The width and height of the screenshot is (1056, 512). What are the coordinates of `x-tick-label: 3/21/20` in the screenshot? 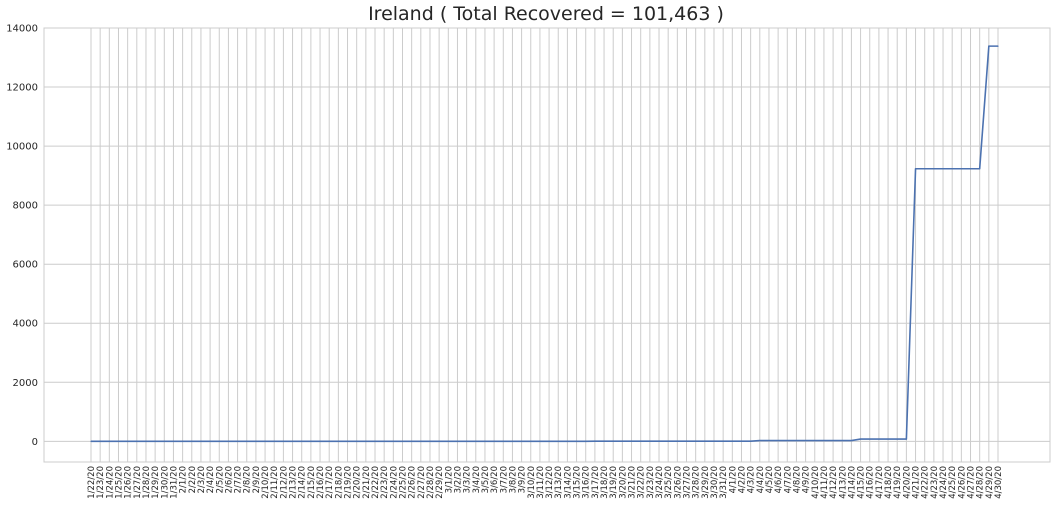 It's located at (633, 482).